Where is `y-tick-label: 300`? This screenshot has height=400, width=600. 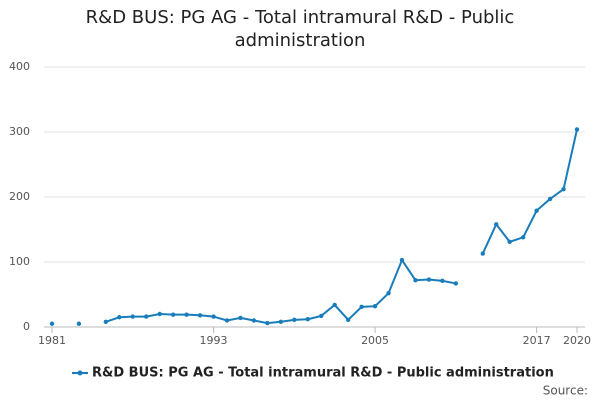 y-tick-label: 300 is located at coordinates (19, 131).